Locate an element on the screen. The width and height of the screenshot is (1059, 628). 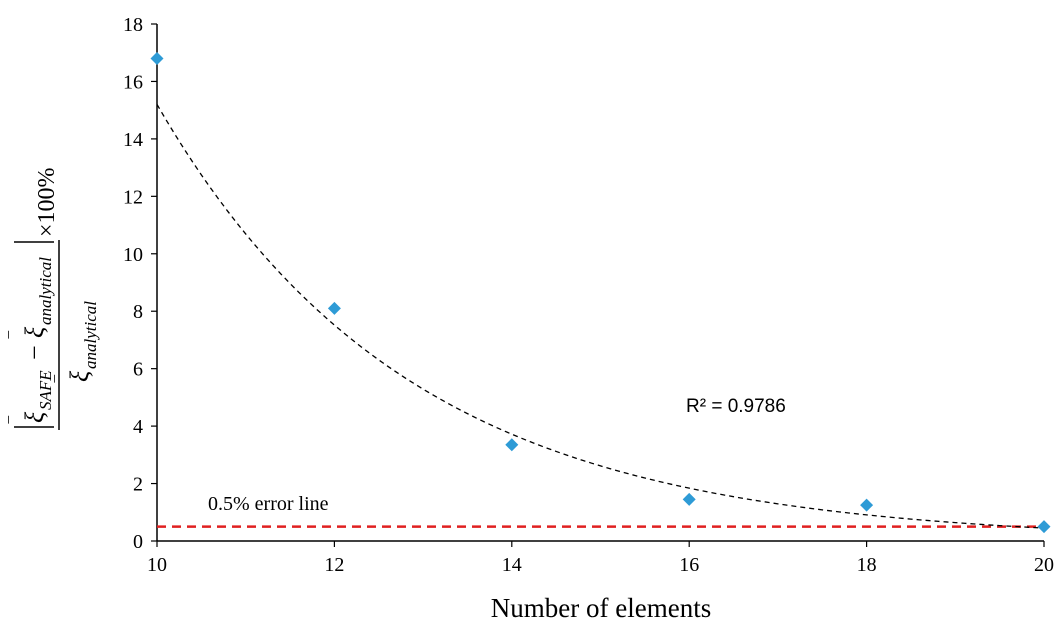
y-tick-labels: 0 2 4 6 8 10 12 14 16 18 is located at coordinates (133, 283).